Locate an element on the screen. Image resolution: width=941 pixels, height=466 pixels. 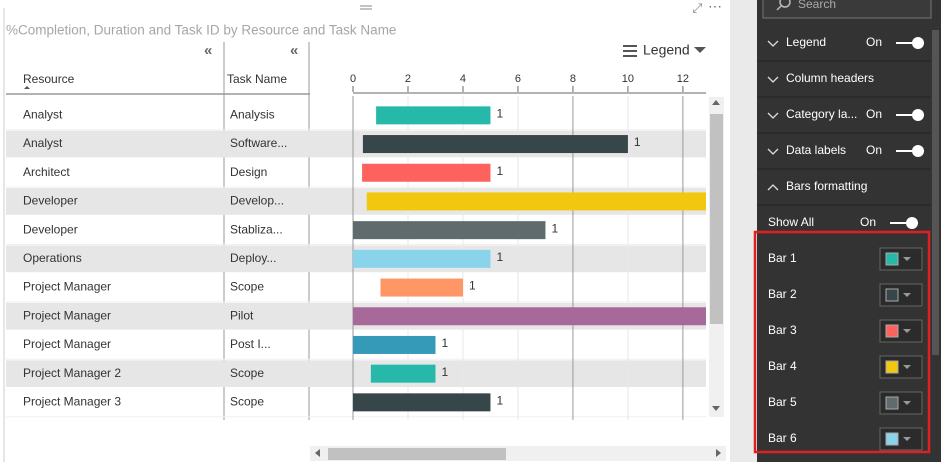
v-thumb is located at coordinates (716, 219).